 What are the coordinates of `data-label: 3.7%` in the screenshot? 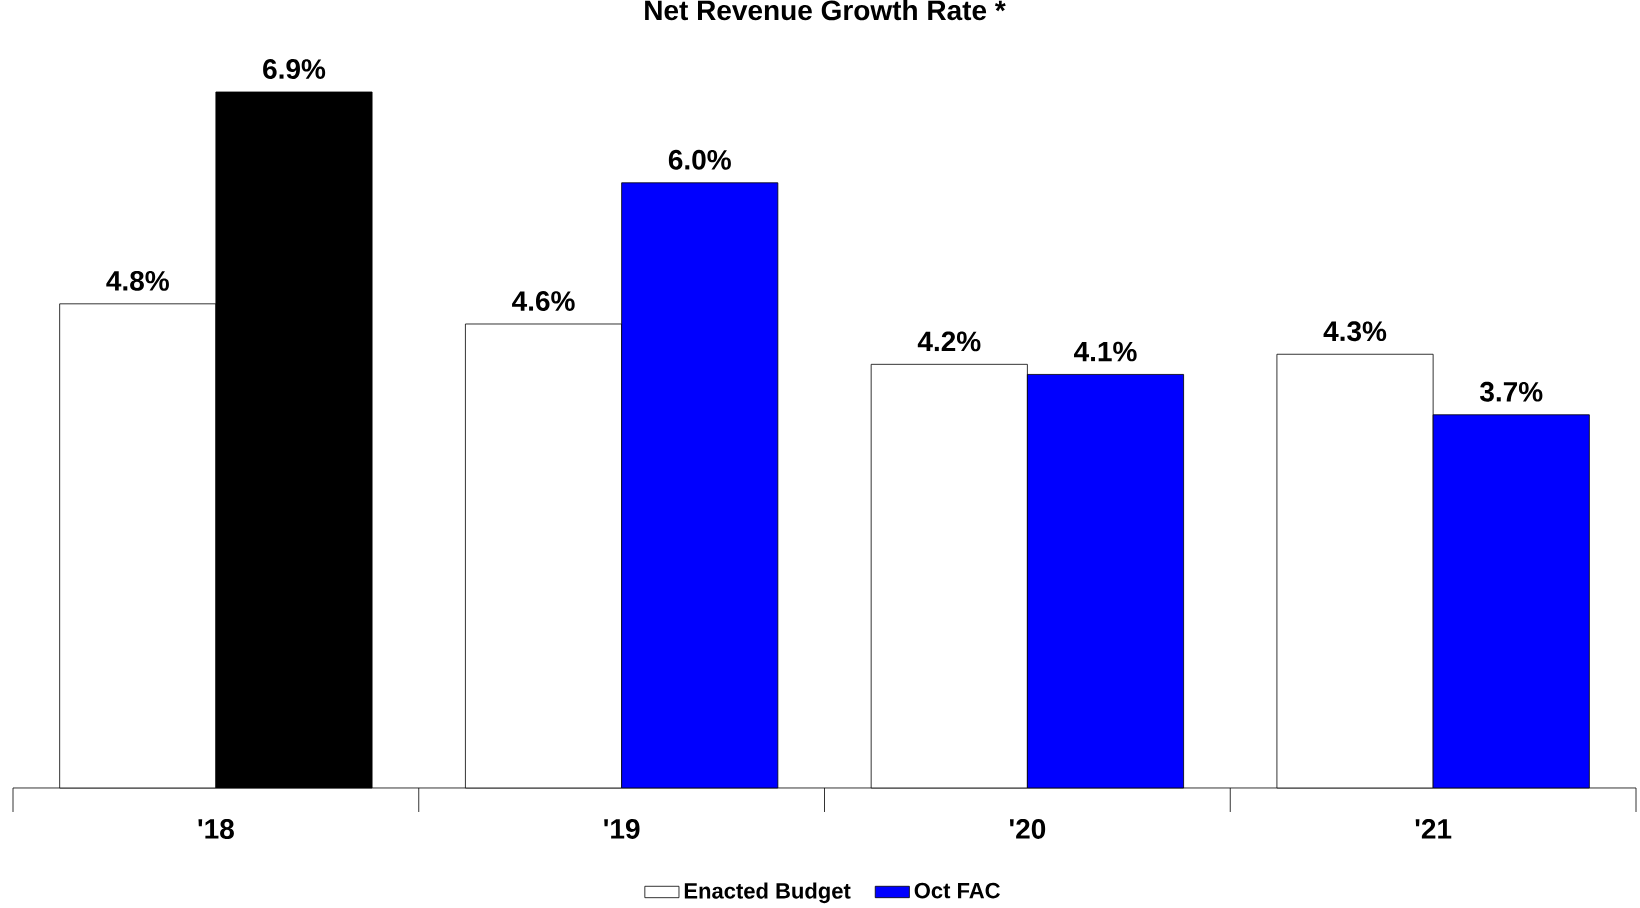 It's located at (1511, 391).